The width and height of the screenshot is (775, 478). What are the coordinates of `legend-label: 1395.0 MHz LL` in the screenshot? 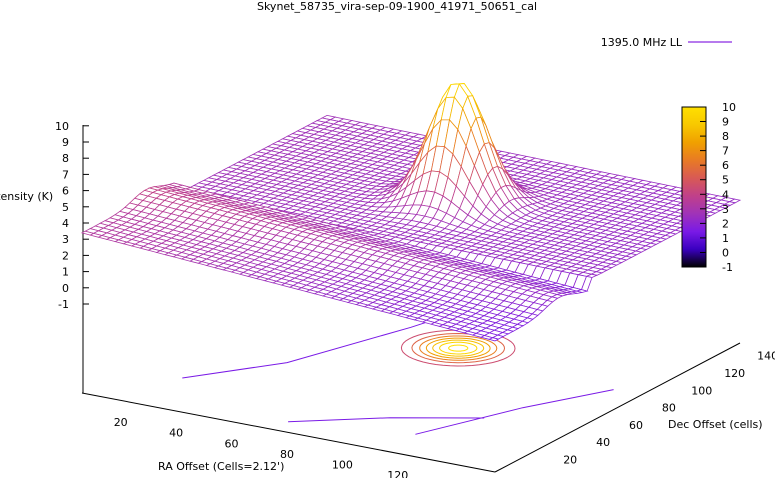 It's located at (642, 42).